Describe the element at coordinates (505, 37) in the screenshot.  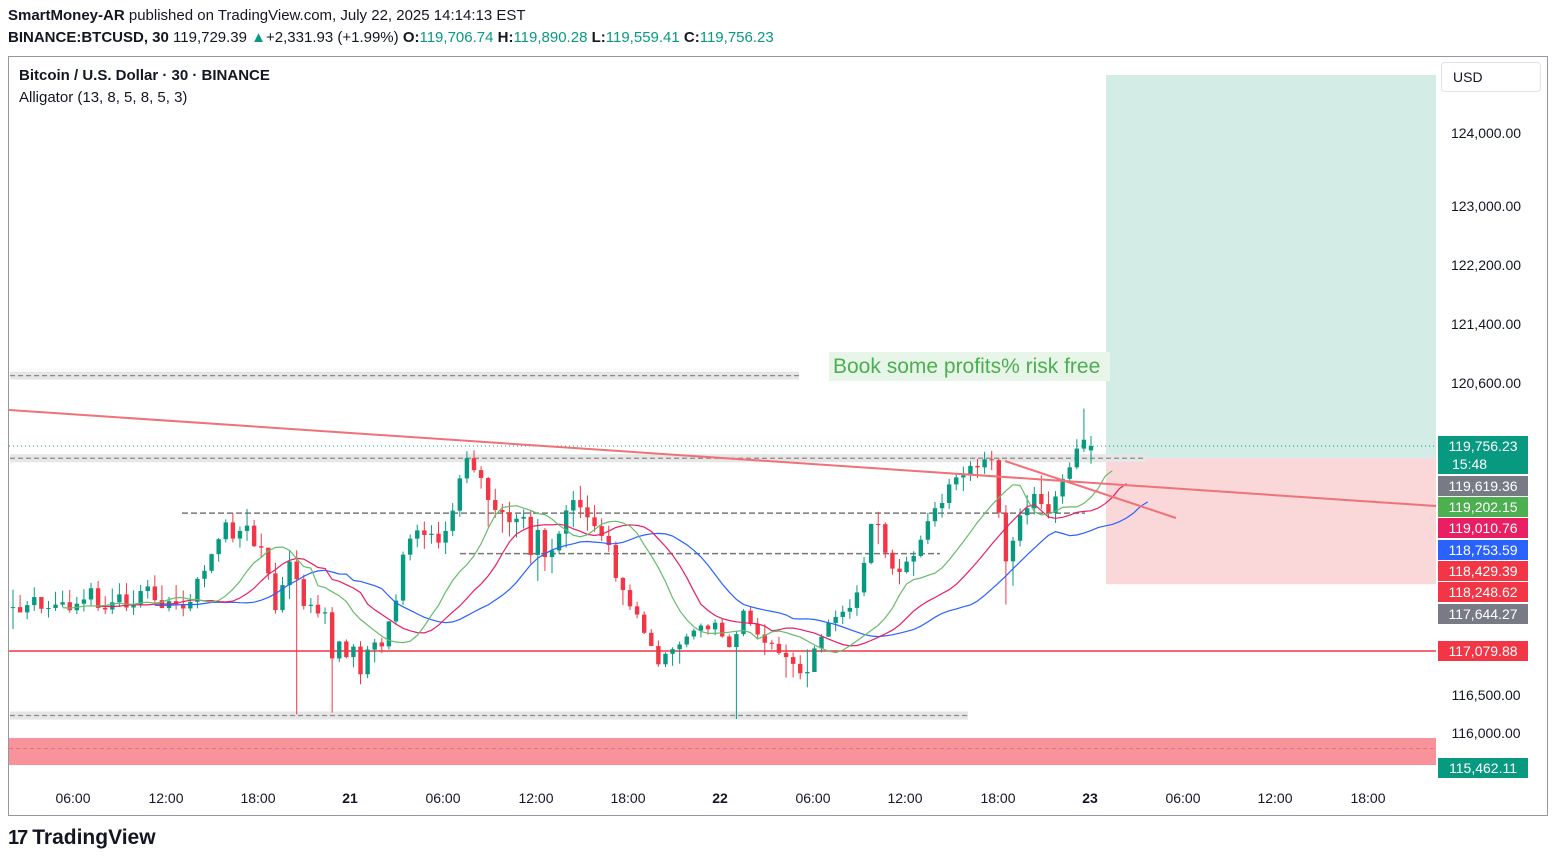
I see `high-label: H:` at that location.